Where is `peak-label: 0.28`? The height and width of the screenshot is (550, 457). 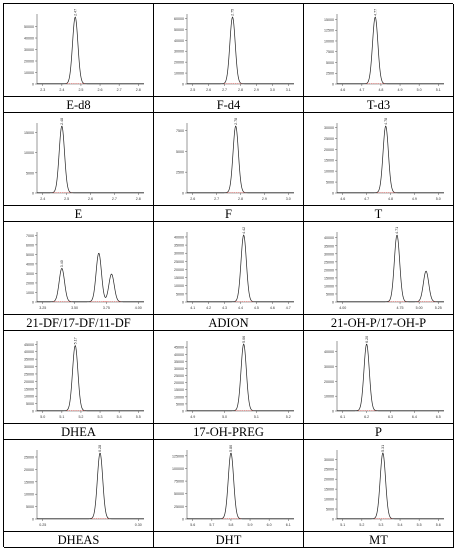
peak-label: 0.28 is located at coordinates (100, 448).